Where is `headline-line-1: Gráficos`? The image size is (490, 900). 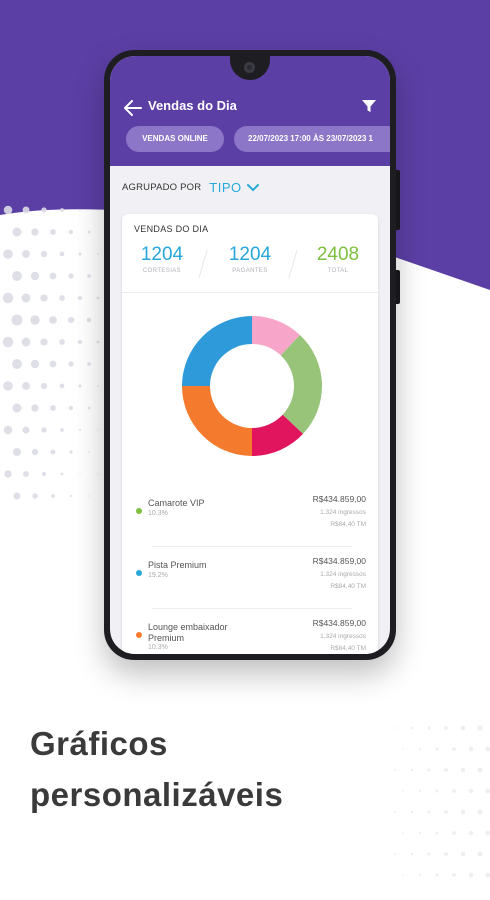
headline-line-1: Gráficos is located at coordinates (99, 743).